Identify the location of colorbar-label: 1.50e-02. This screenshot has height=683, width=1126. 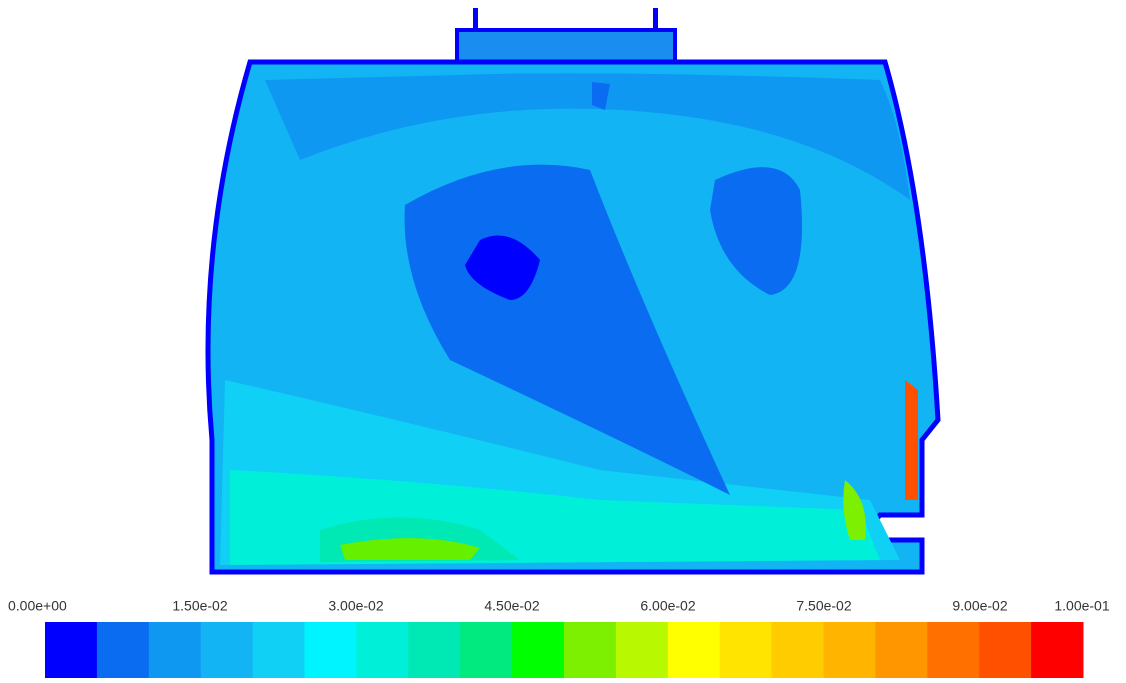
(199, 606).